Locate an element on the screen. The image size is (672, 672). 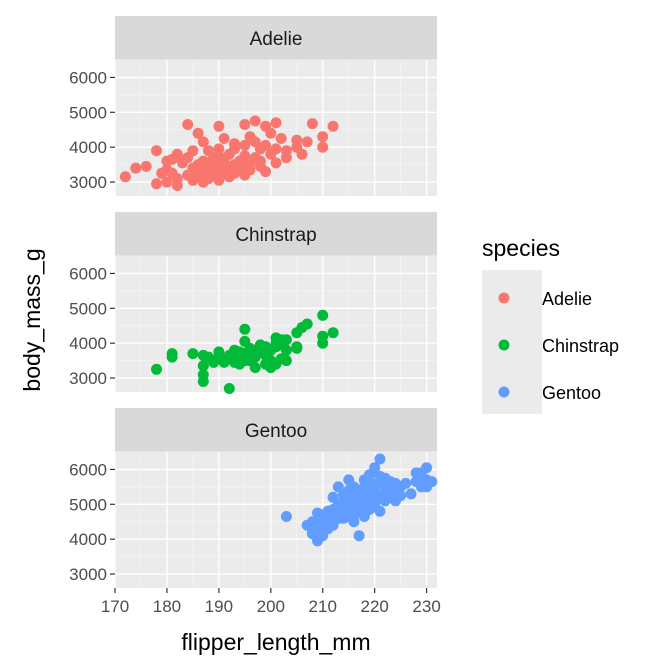
legend-title: species is located at coordinates (521, 248).